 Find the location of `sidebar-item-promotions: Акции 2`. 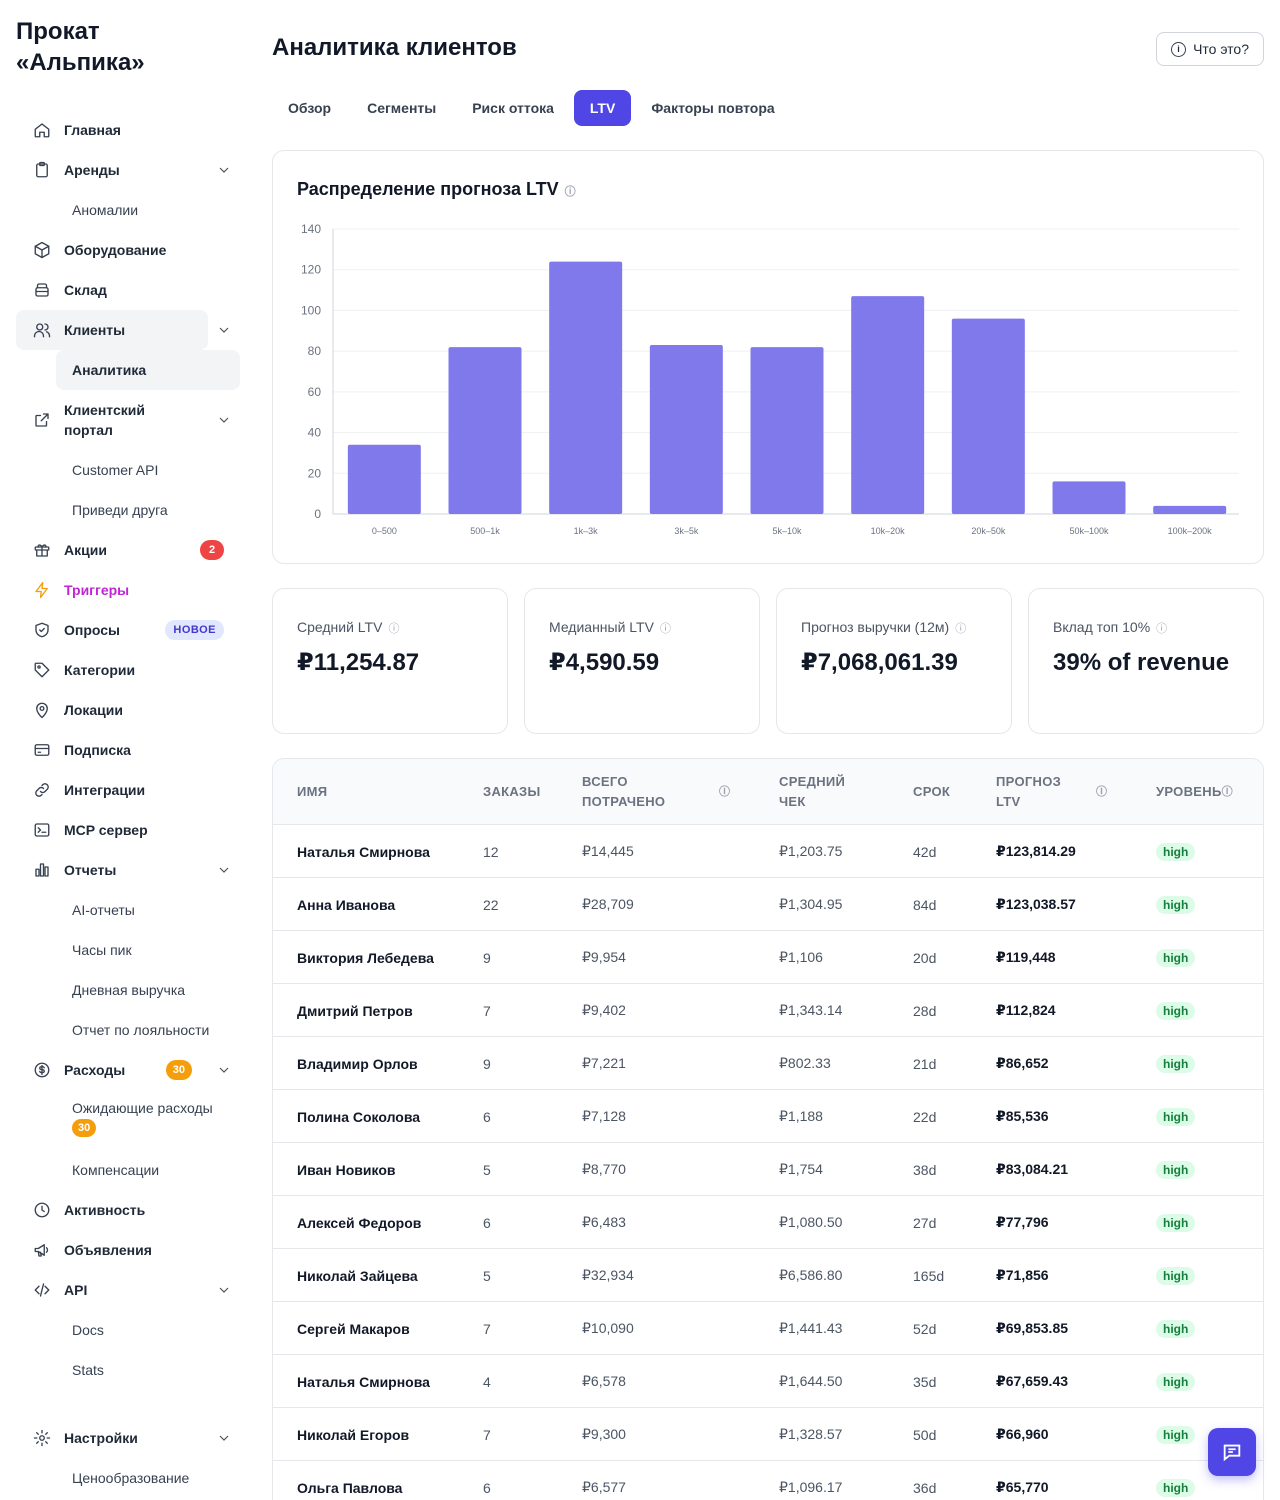

sidebar-item-promotions: Акции 2 is located at coordinates (128, 550).